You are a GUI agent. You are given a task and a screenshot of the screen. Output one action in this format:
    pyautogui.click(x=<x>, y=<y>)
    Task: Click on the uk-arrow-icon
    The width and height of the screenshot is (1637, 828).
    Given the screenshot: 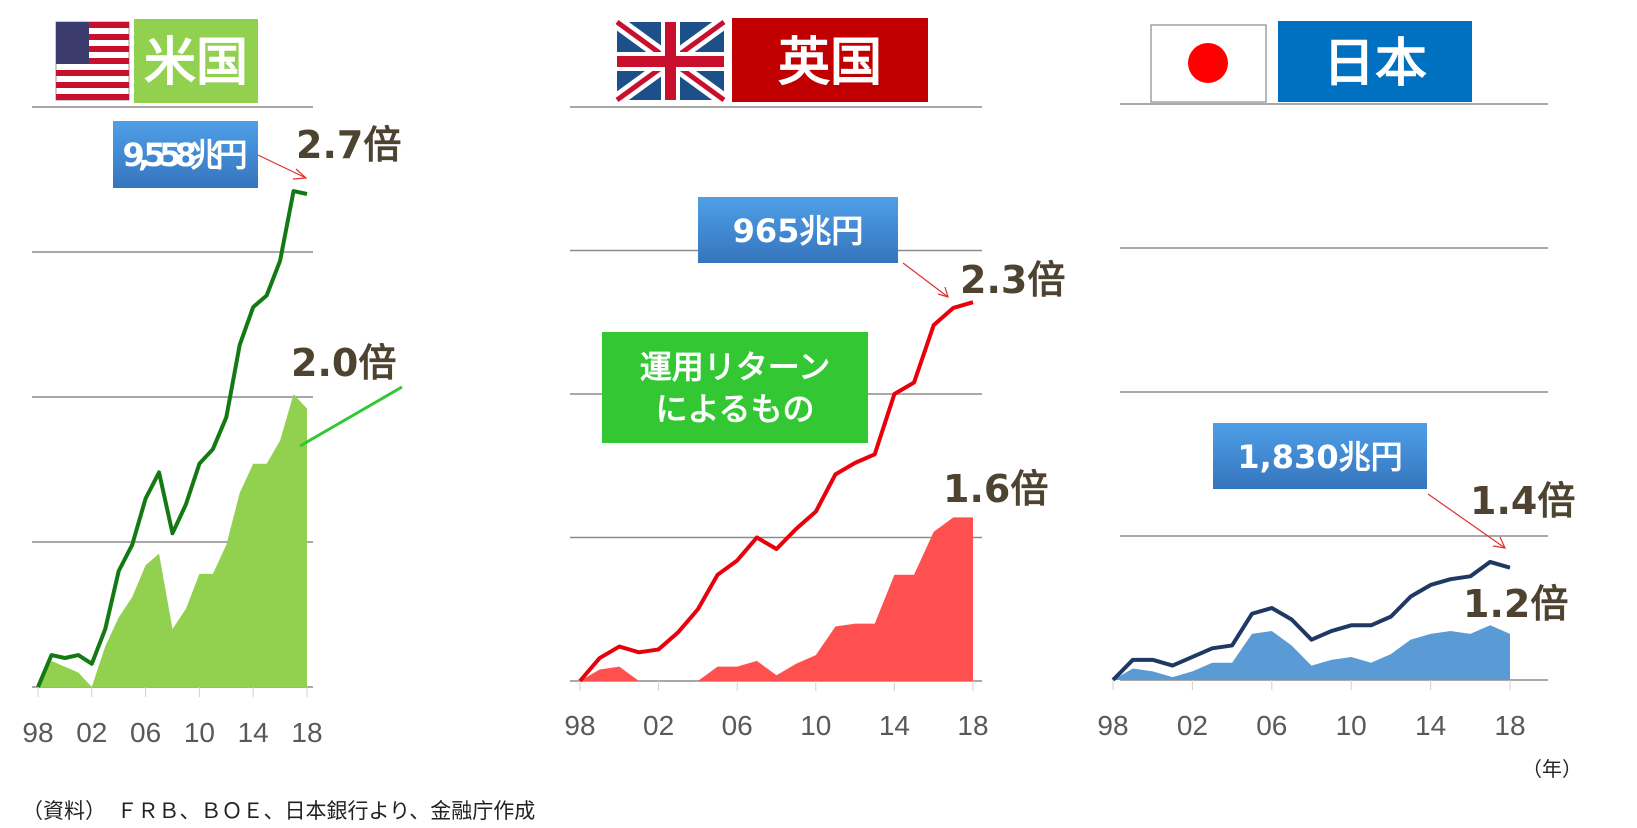 What is the action you would take?
    pyautogui.click(x=925, y=280)
    